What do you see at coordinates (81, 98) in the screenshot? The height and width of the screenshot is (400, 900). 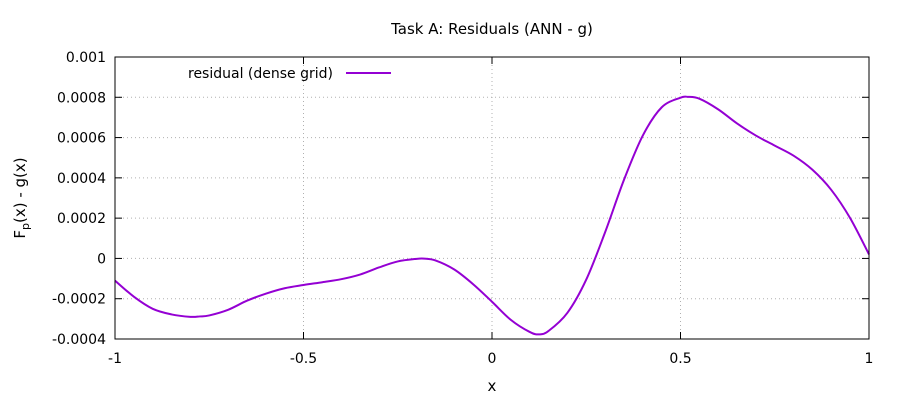 I see `y-tick-label: 0.0008` at bounding box center [81, 98].